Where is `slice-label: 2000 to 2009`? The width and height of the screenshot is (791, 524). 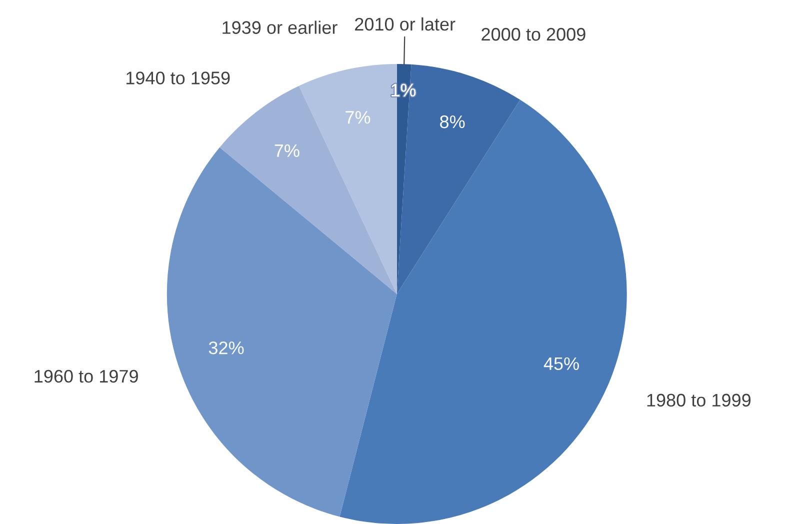
slice-label: 2000 to 2009 is located at coordinates (534, 34).